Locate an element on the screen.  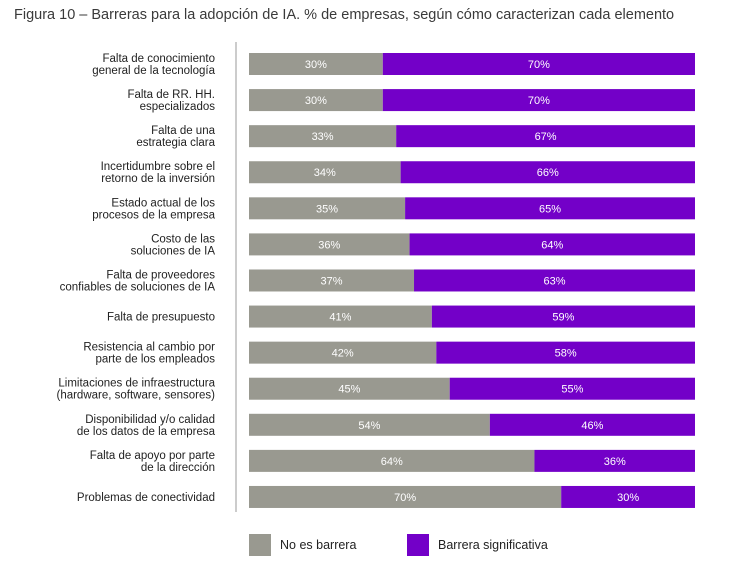
category-label-line: (hardware, software, sensores) is located at coordinates (135, 396).